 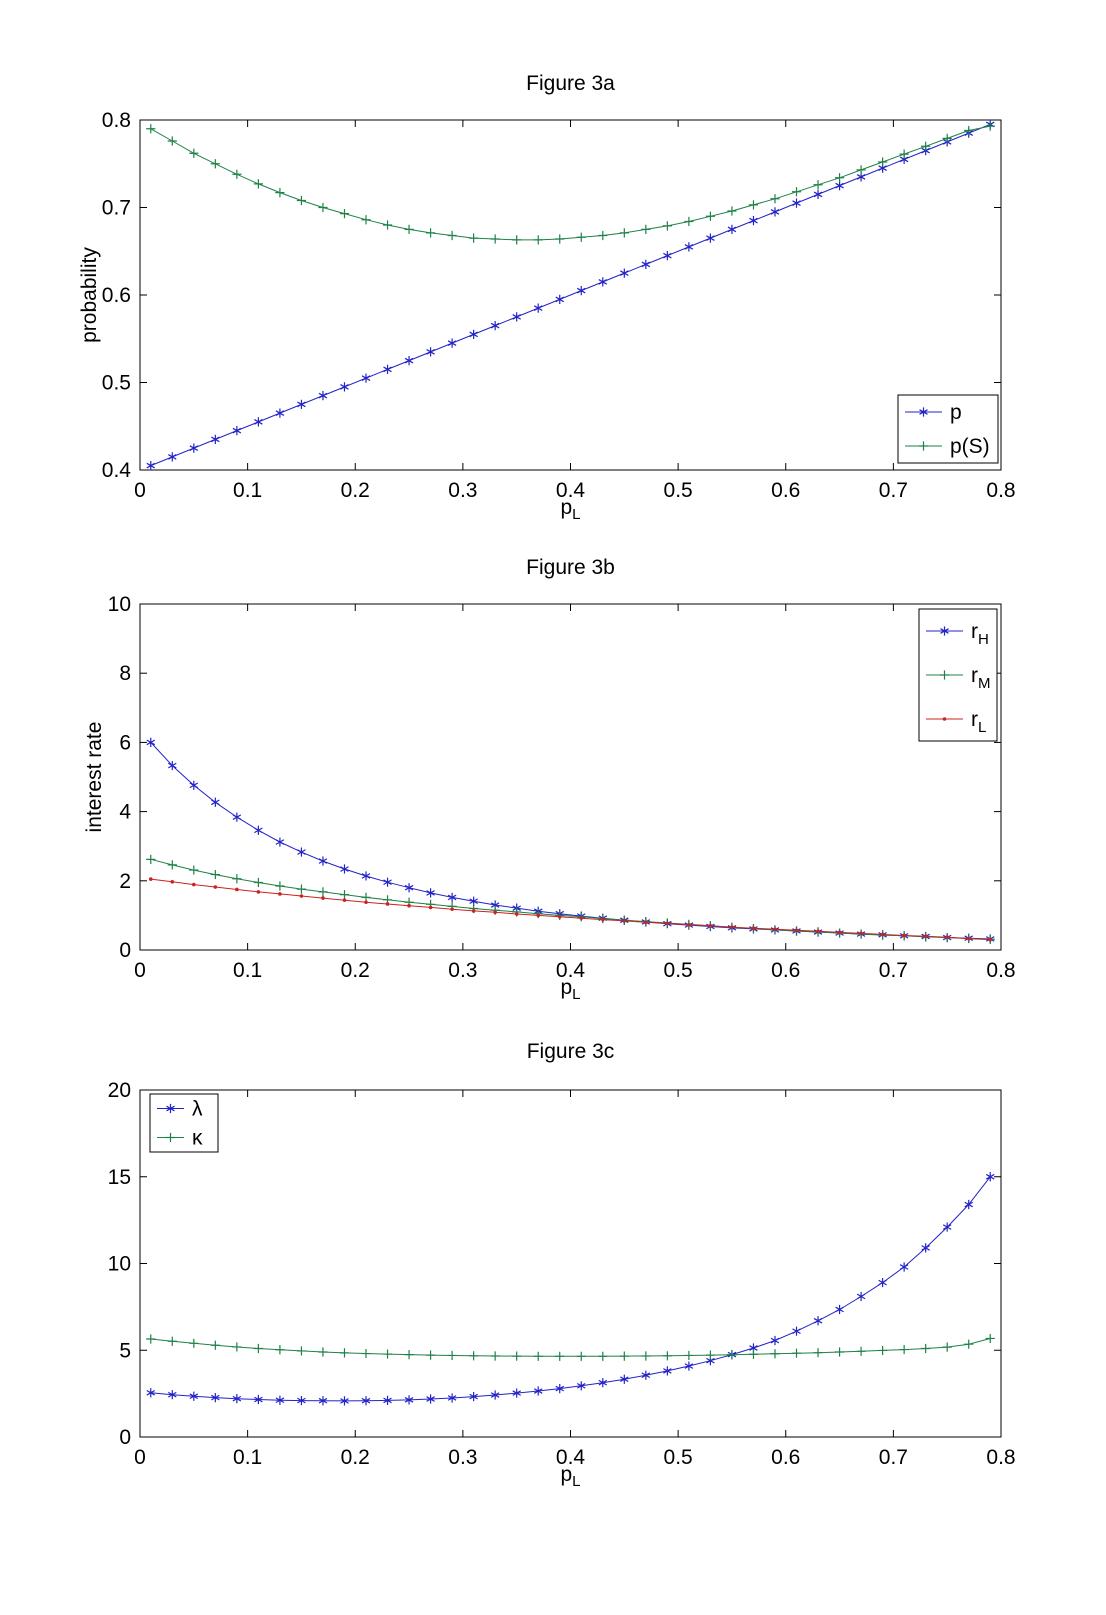 I want to click on figure-3c-series-lambda, so click(x=570, y=1289).